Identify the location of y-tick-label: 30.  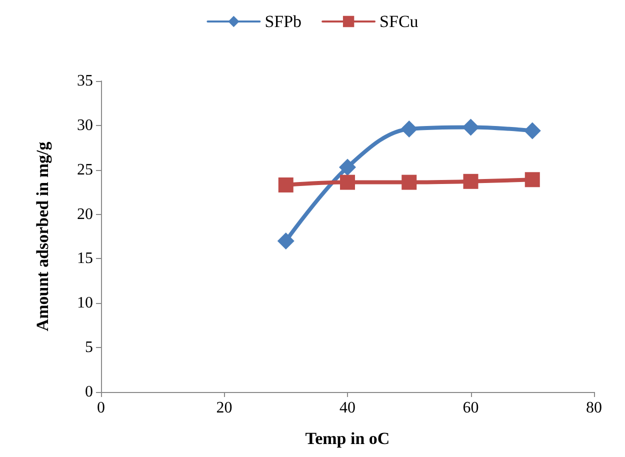
(85, 125).